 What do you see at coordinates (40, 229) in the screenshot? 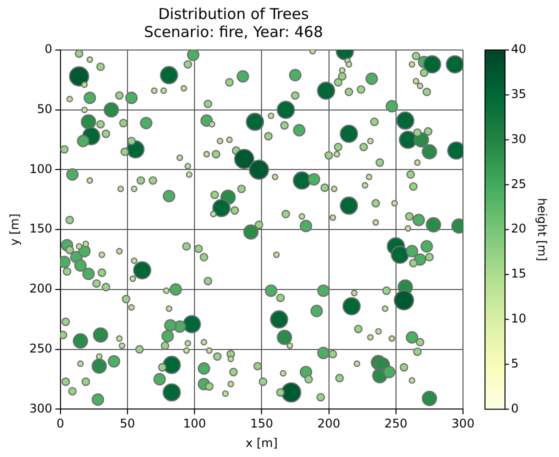
I see `y-tick-label: 150` at bounding box center [40, 229].